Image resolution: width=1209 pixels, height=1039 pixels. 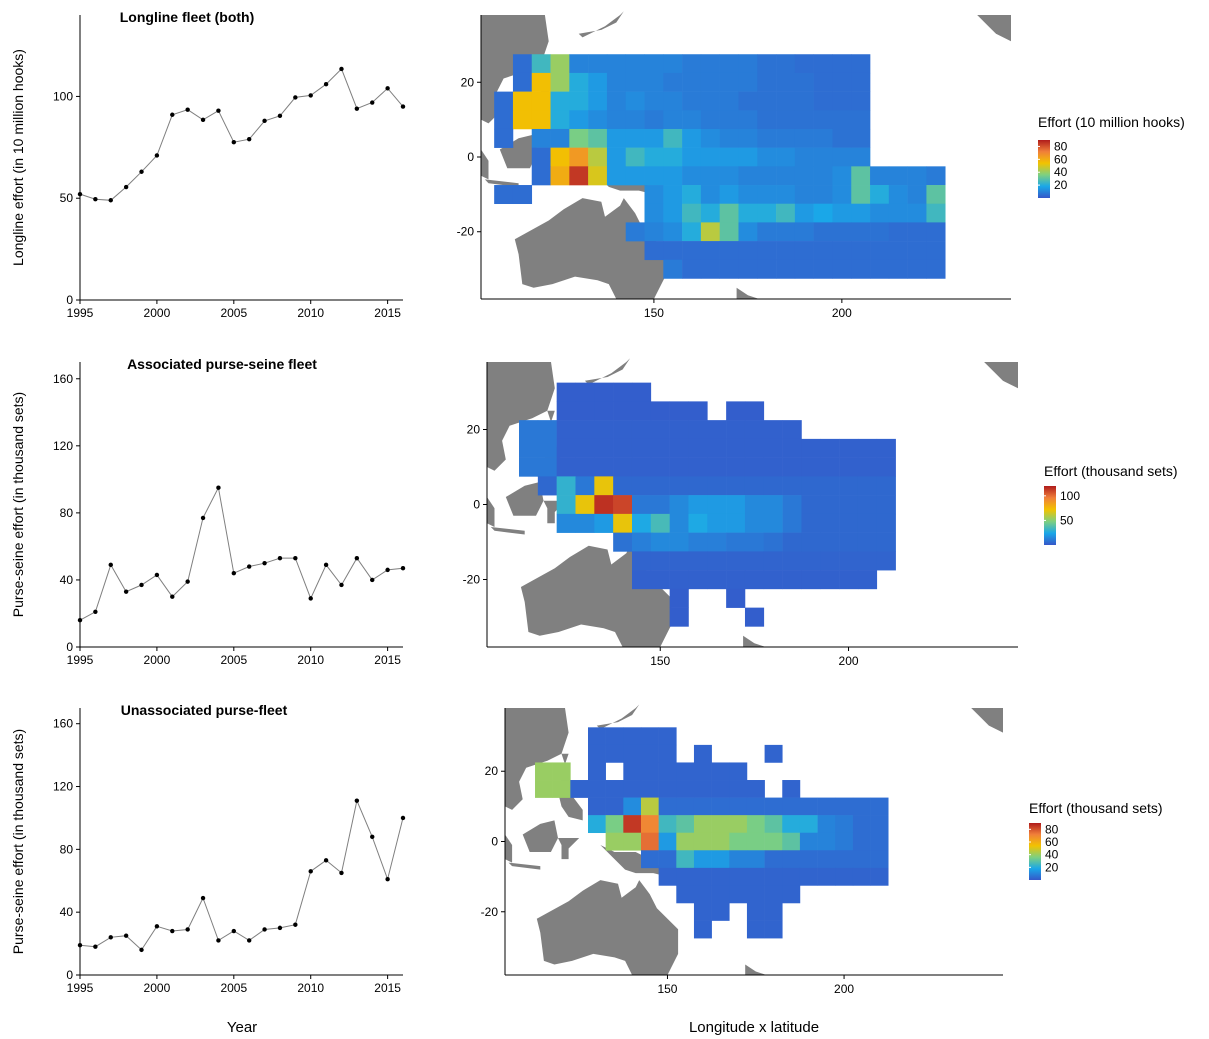 I want to click on land-taiwan, so click(x=551, y=416).